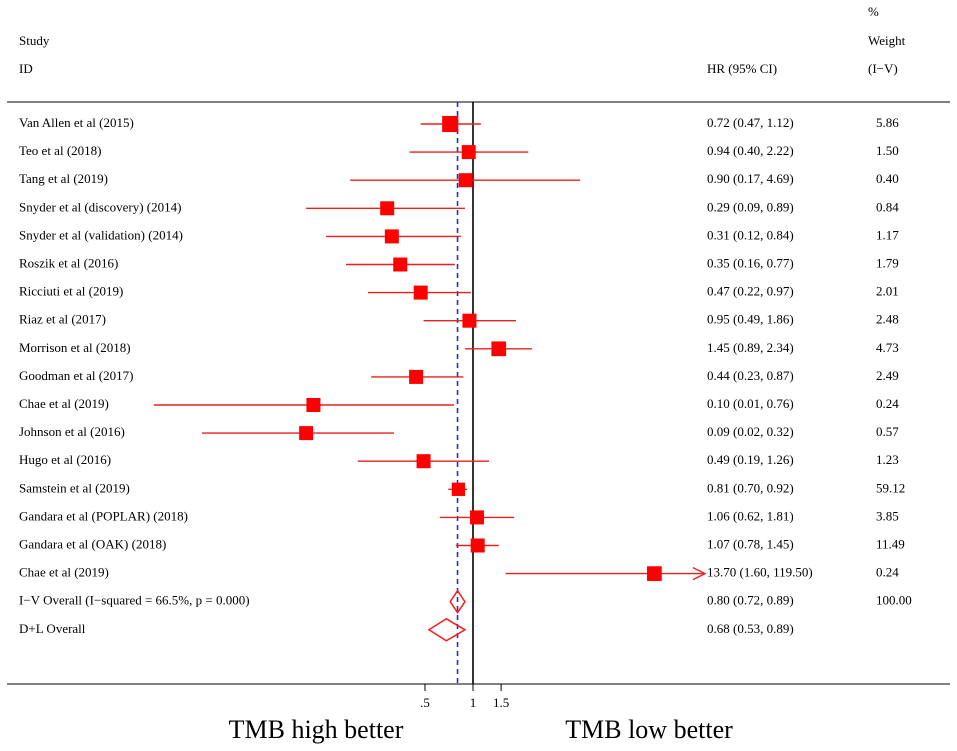  I want to click on weight-value: 1.17, so click(887, 234).